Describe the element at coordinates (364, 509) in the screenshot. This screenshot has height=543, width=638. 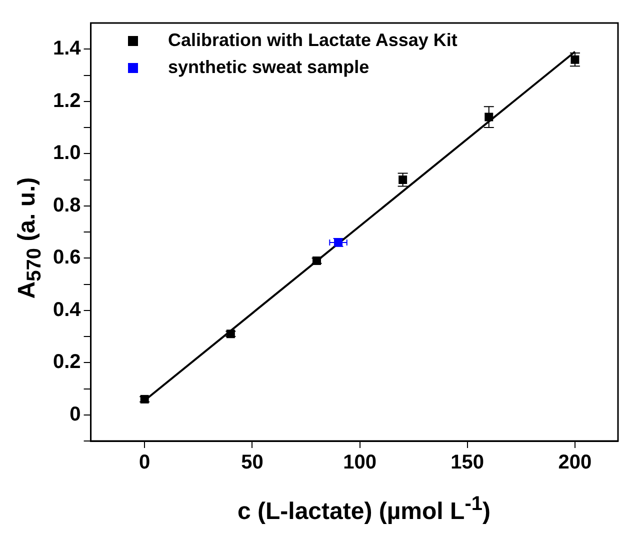
I see `x-axis-title: c (L-lactate) (µmol L$^{-1}$)` at that location.